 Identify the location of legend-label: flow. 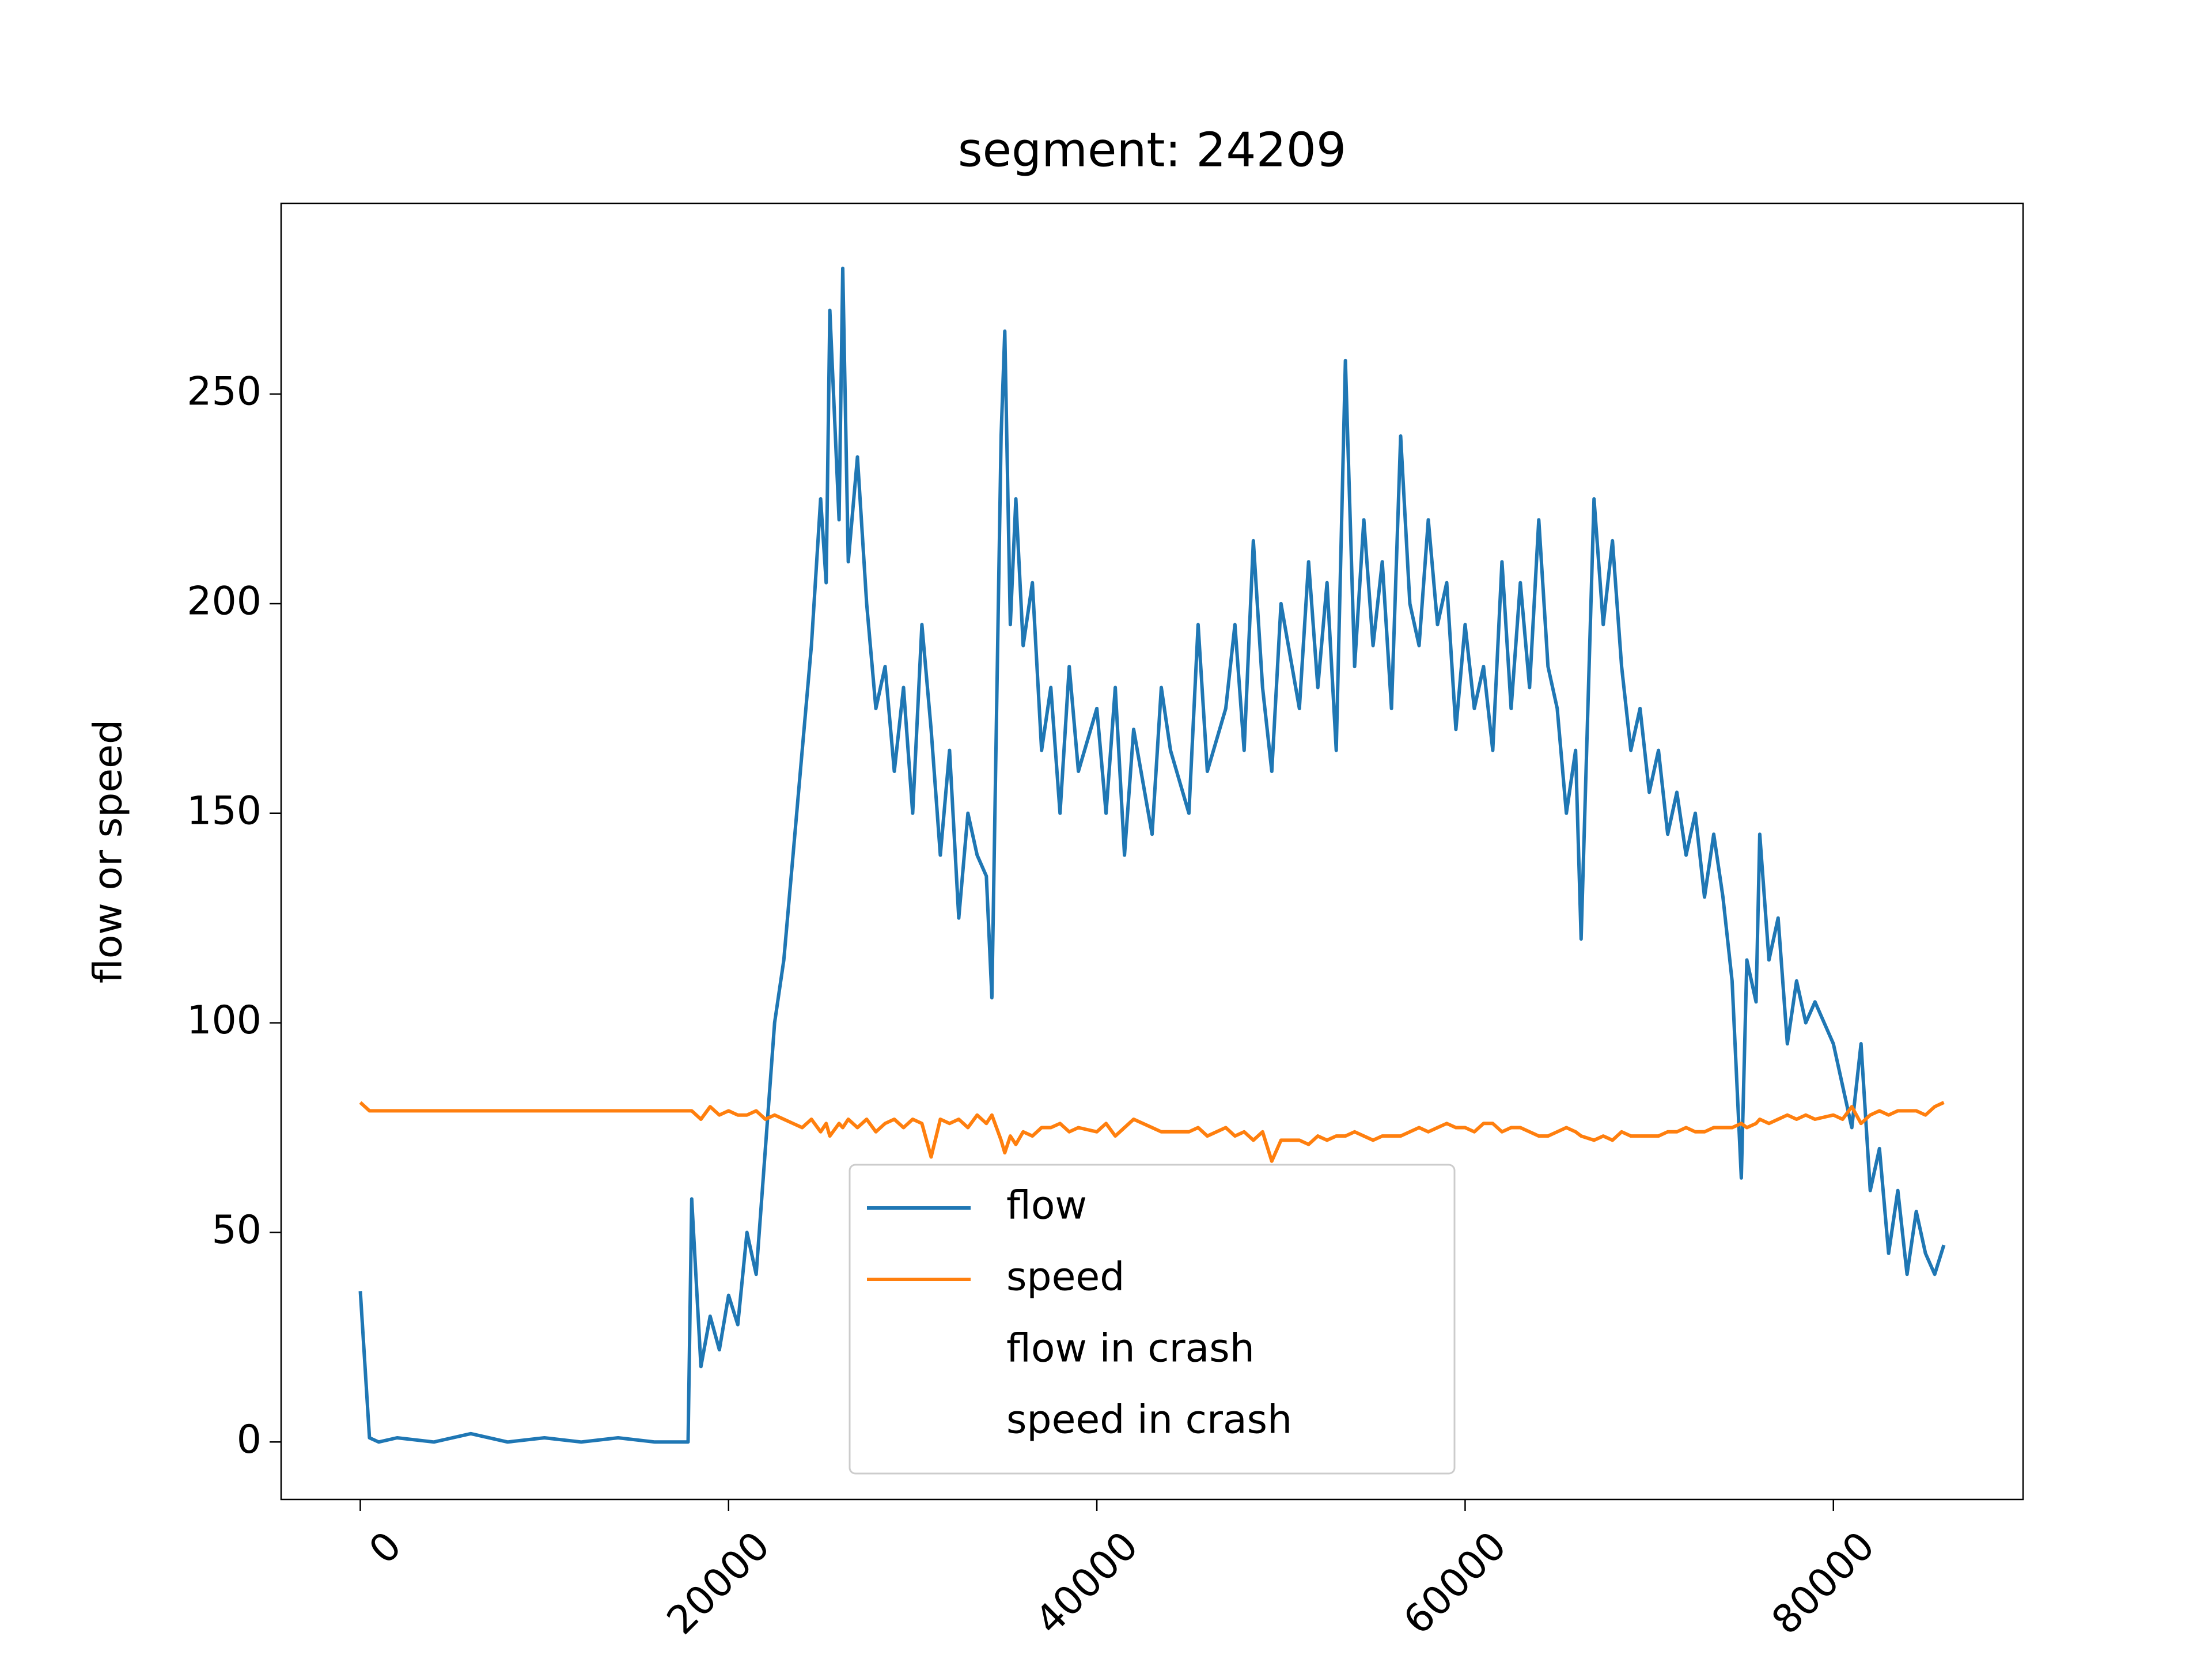
(1046, 1206).